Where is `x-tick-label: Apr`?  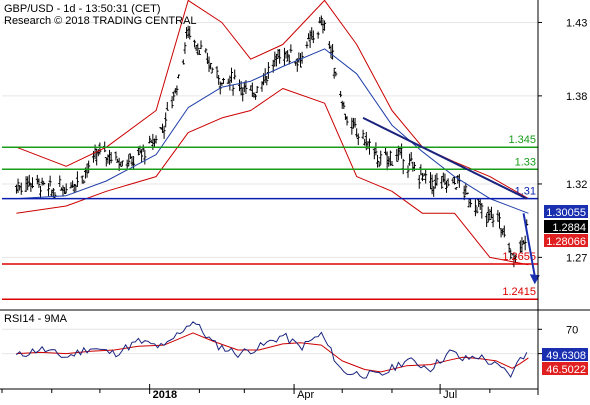 x-tick-label: Apr is located at coordinates (305, 394).